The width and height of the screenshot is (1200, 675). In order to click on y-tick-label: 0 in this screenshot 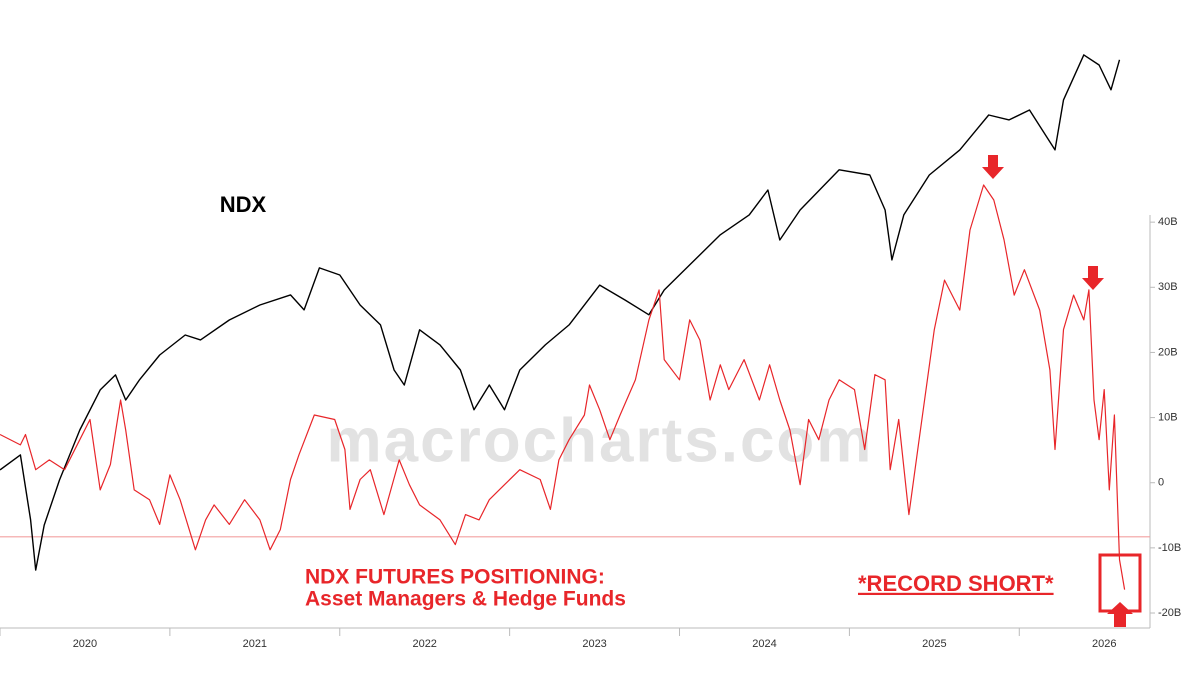, I will do `click(1161, 483)`.